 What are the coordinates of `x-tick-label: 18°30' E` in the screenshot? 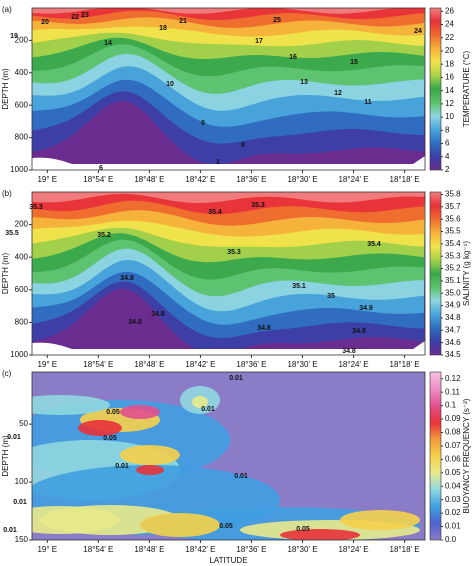 It's located at (302, 549).